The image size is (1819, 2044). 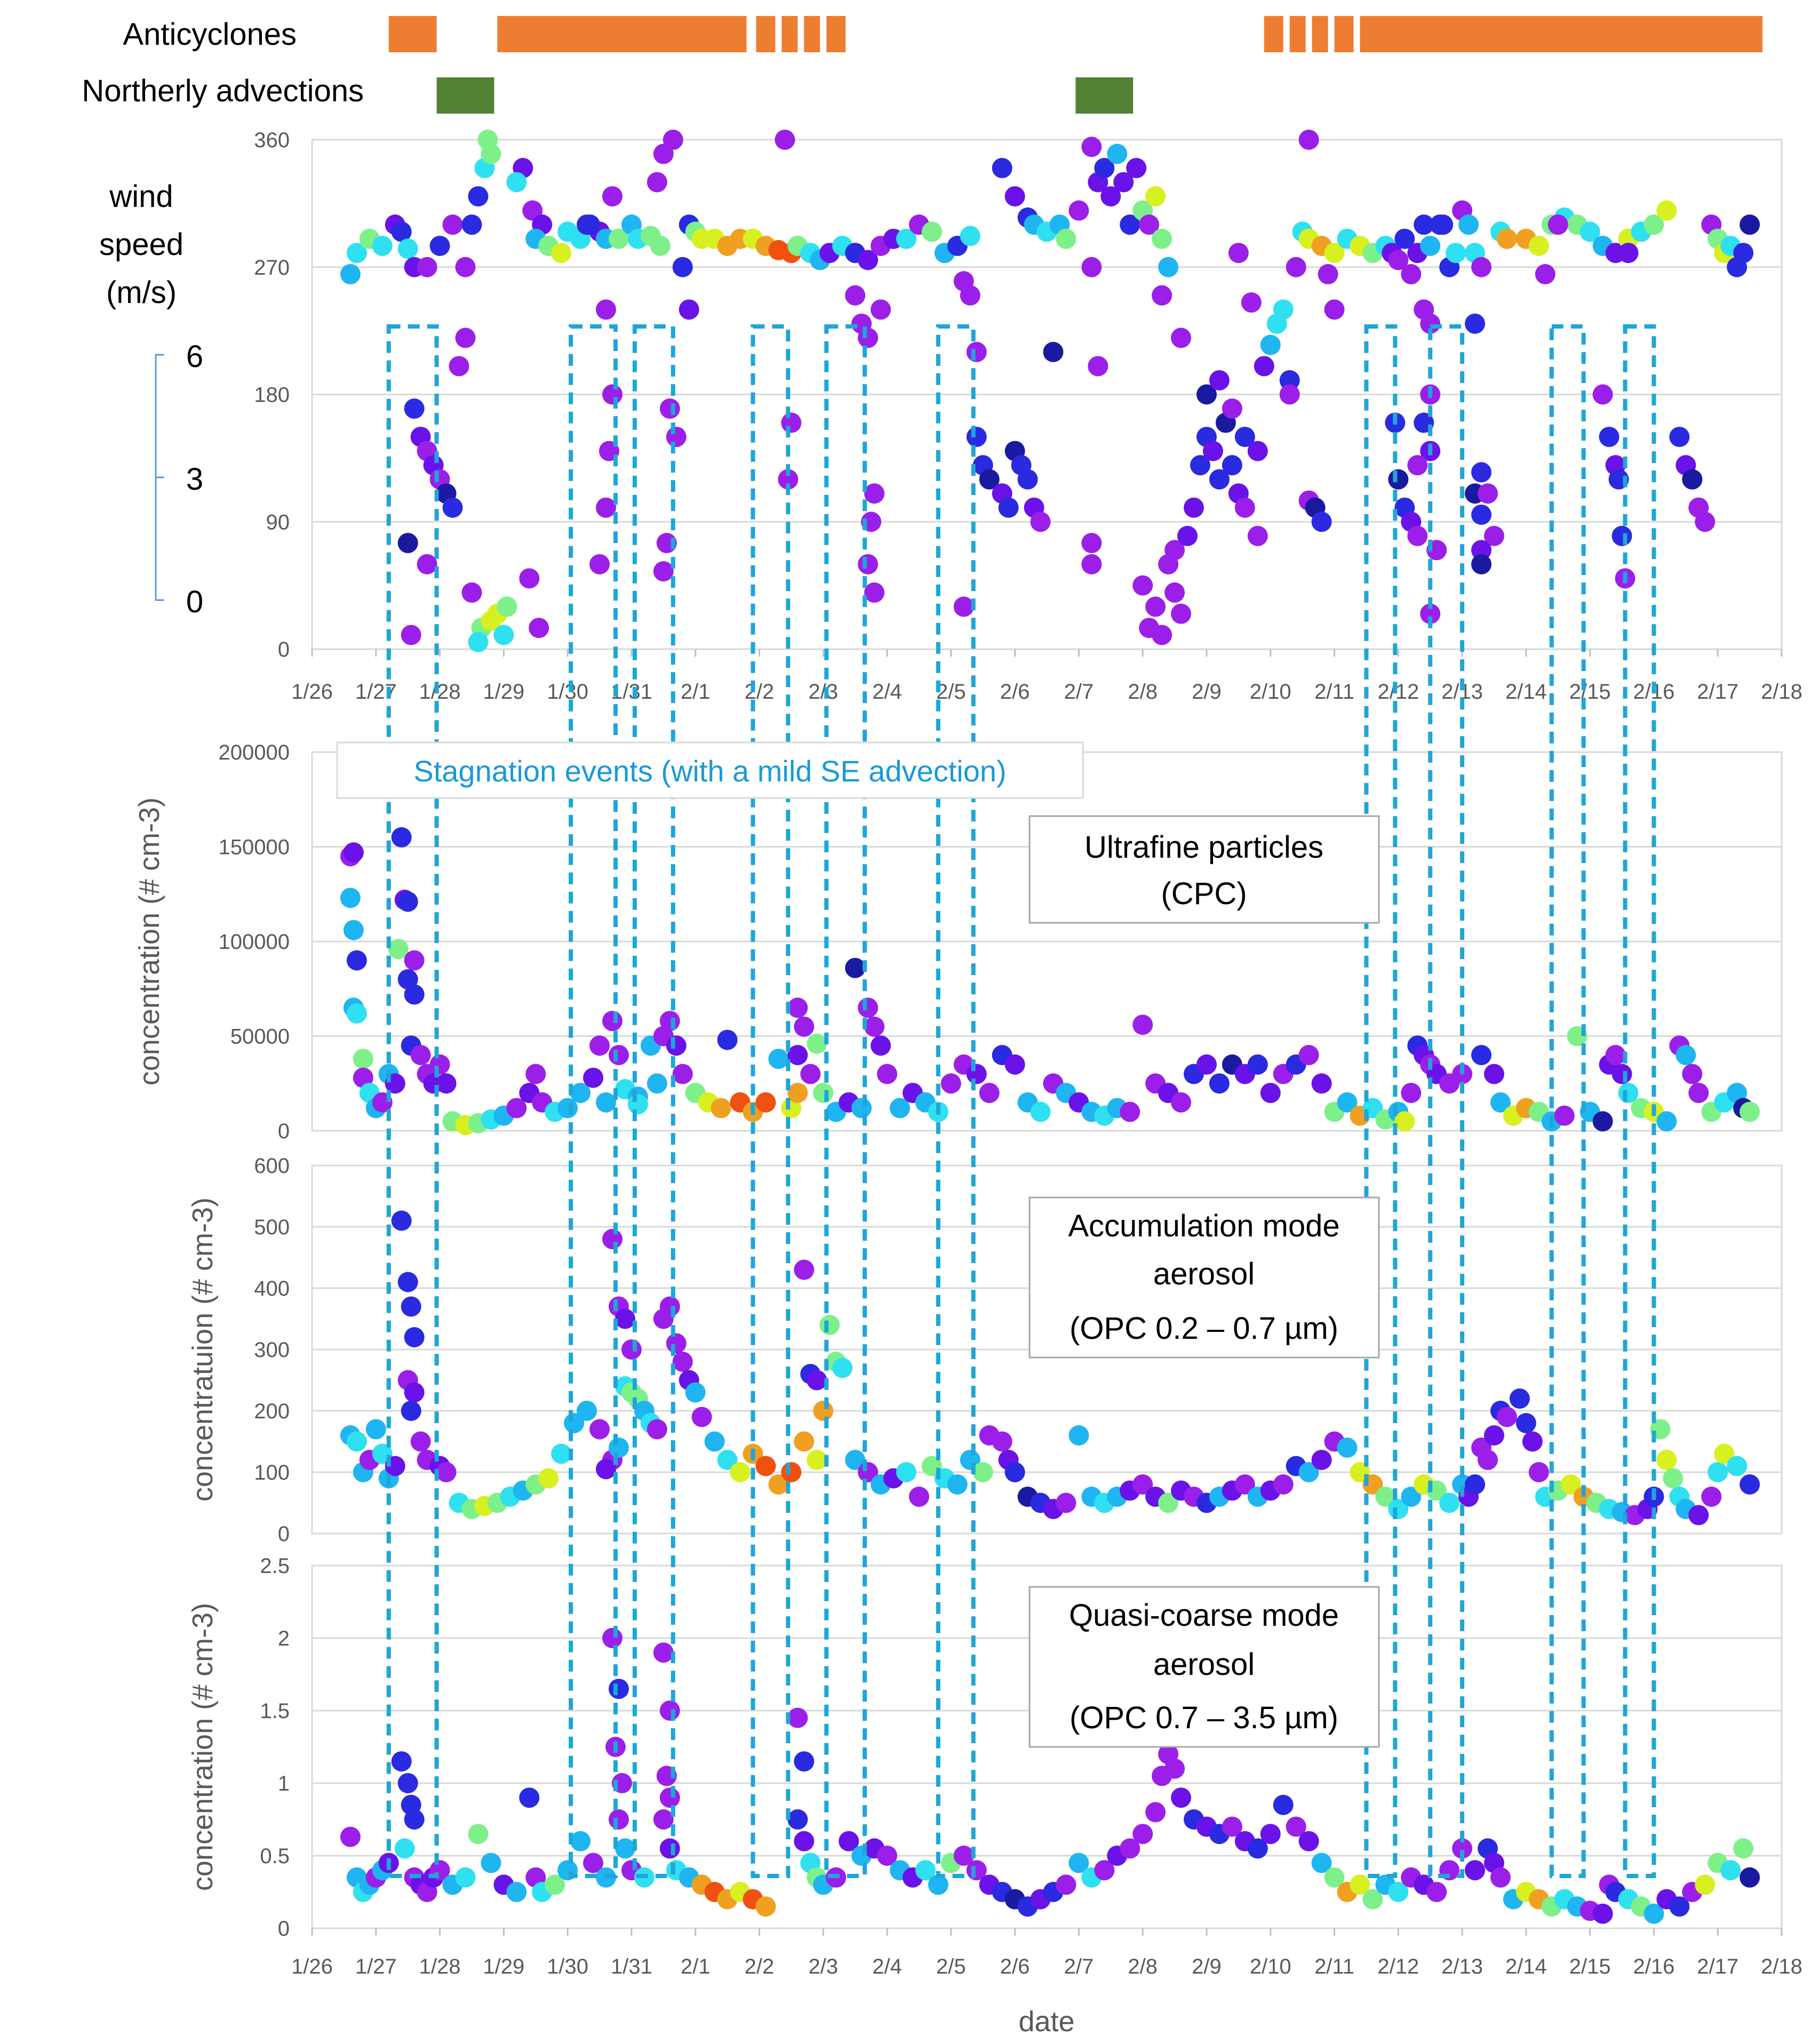 I want to click on x-tick-label: 1/29, so click(x=503, y=1966).